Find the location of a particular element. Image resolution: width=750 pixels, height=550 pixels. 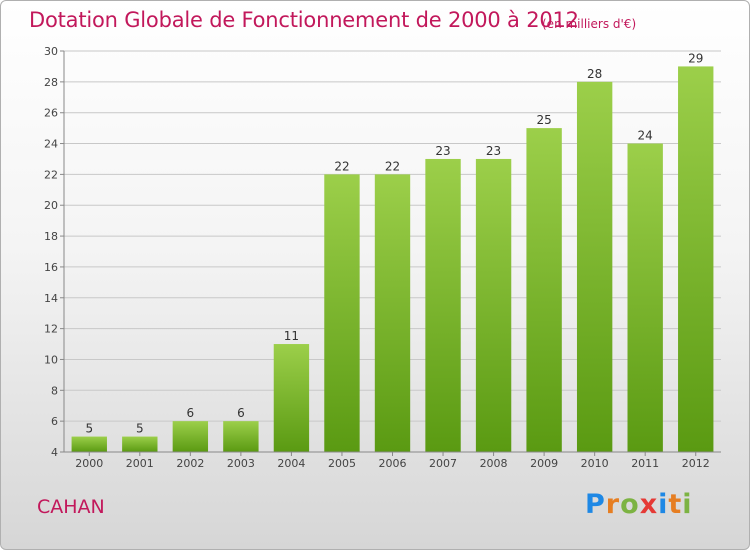

x-tick-label: 2007 is located at coordinates (443, 463).